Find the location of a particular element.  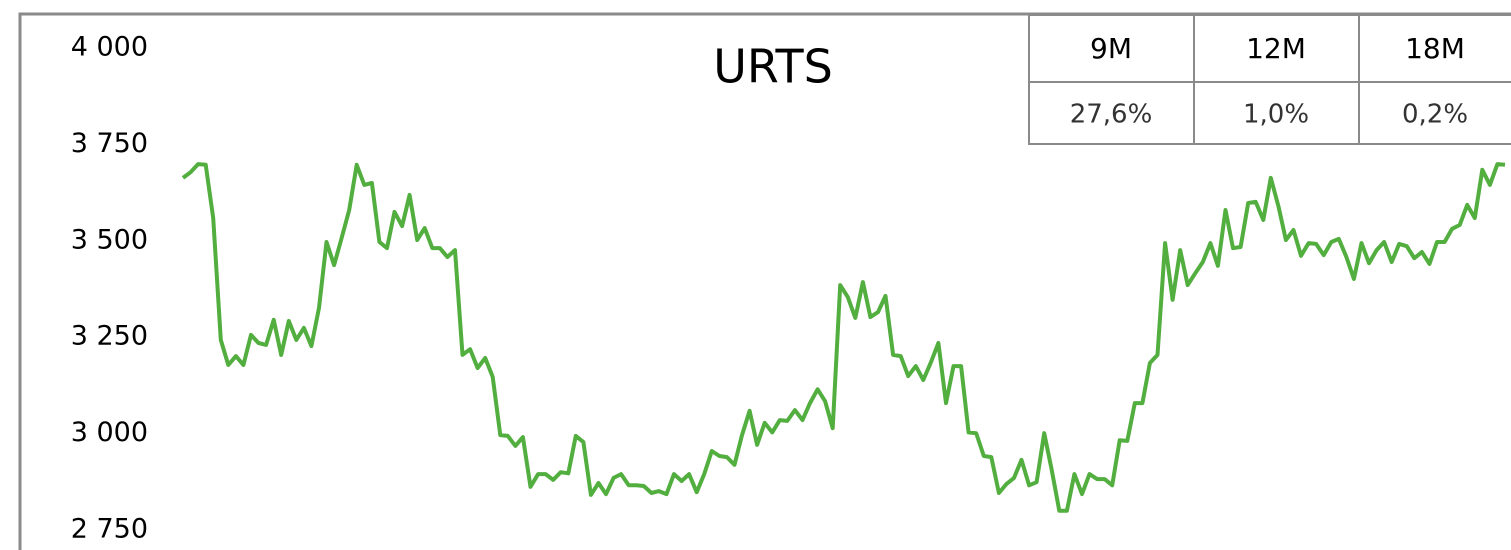

table-header: 9M is located at coordinates (1111, 48).